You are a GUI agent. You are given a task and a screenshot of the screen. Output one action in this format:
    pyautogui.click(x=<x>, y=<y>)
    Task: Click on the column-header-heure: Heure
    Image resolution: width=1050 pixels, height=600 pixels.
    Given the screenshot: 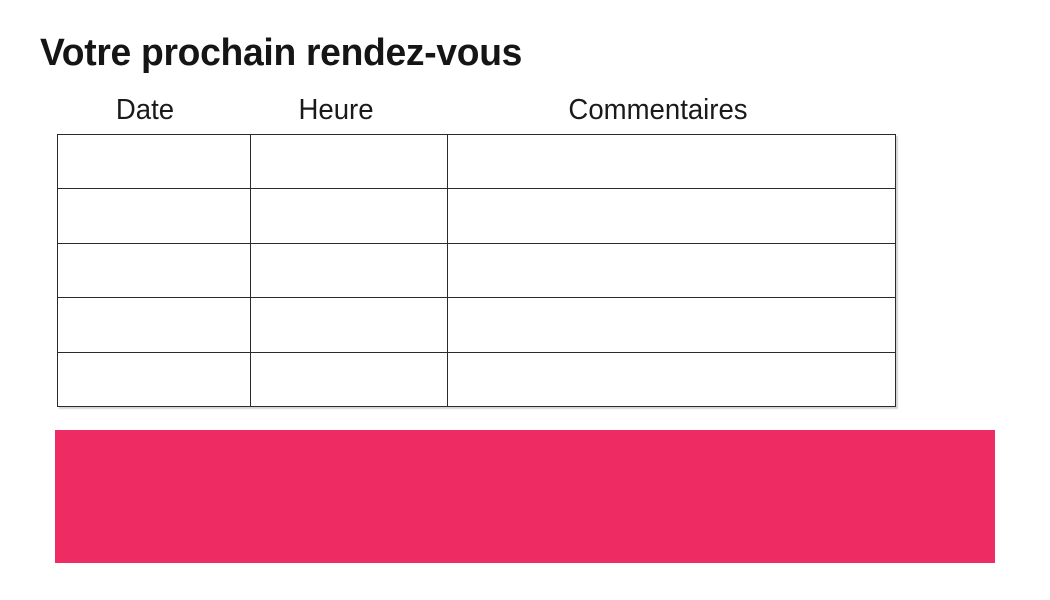 What is the action you would take?
    pyautogui.click(x=336, y=110)
    